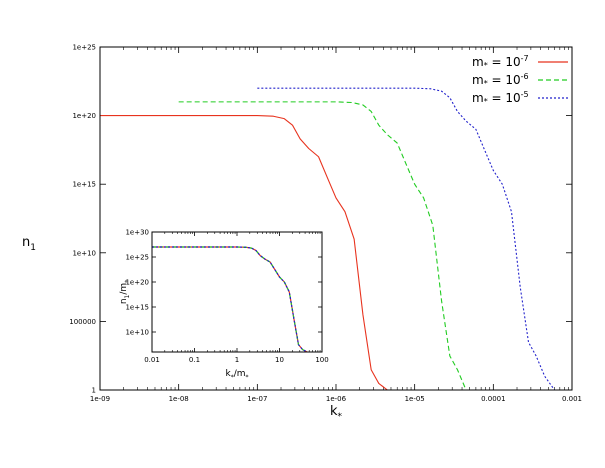 This screenshot has width=605, height=468. What do you see at coordinates (321, 360) in the screenshot?
I see `x-tick-label: 100` at bounding box center [321, 360].